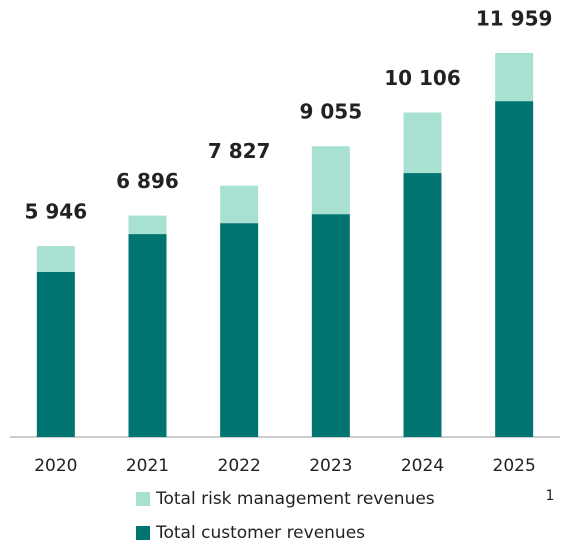 This screenshot has width=572, height=542. Describe the element at coordinates (260, 532) in the screenshot. I see `legend-label: Total customer revenues` at that location.